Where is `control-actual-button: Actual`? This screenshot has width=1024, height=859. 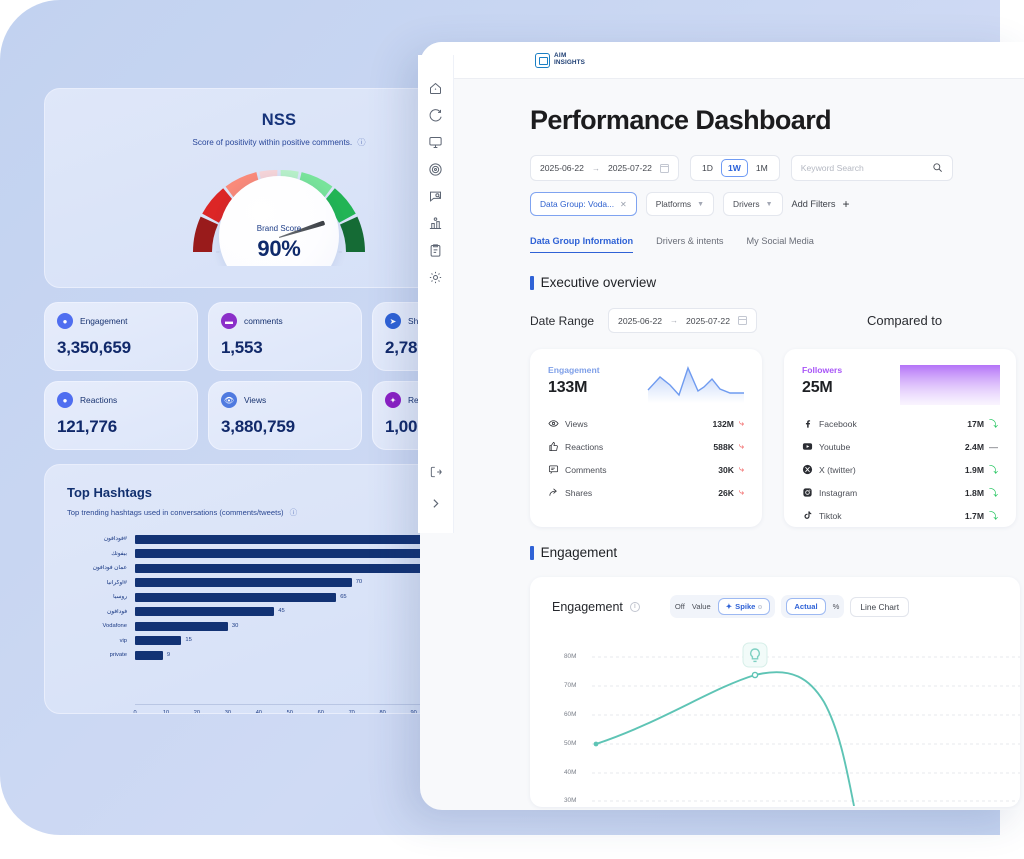 control-actual-button: Actual is located at coordinates (806, 606).